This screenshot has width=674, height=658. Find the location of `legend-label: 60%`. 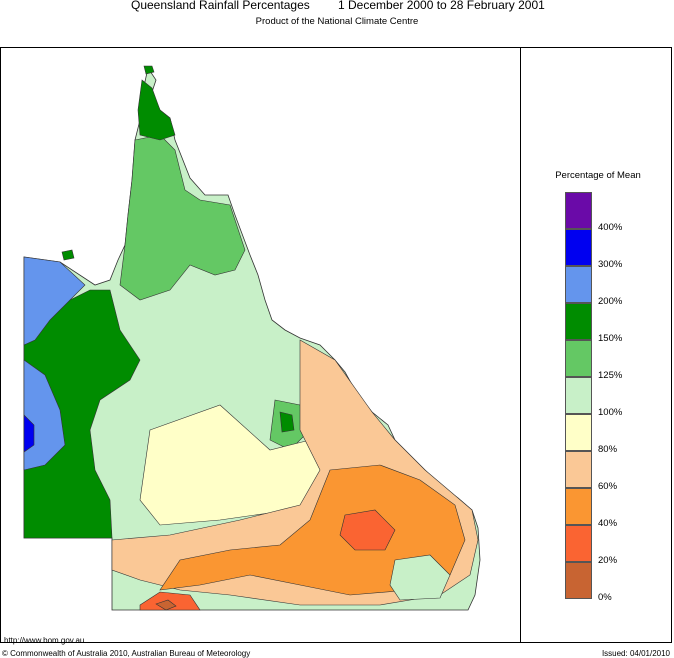

legend-label: 60% is located at coordinates (608, 486).